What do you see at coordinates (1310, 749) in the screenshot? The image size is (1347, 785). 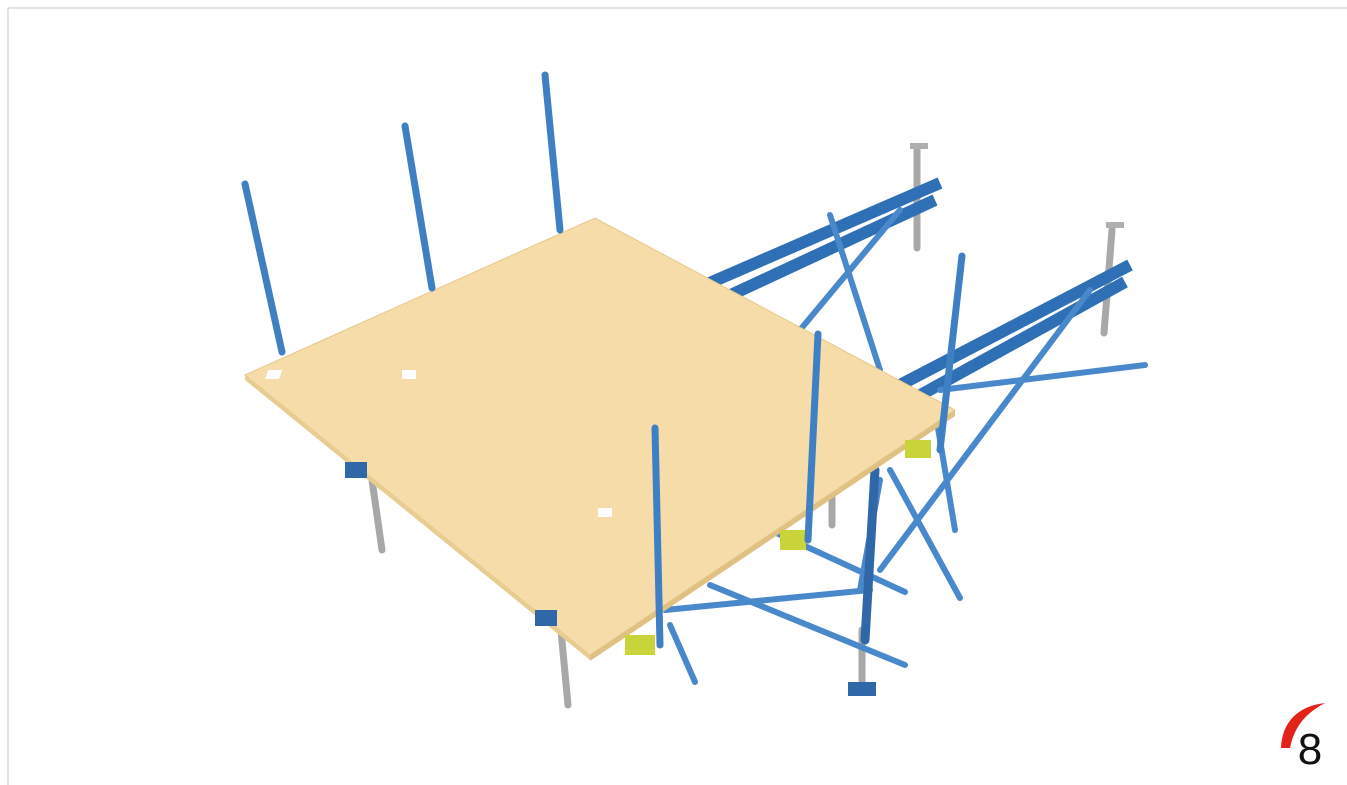 I see `page-number: 8` at bounding box center [1310, 749].